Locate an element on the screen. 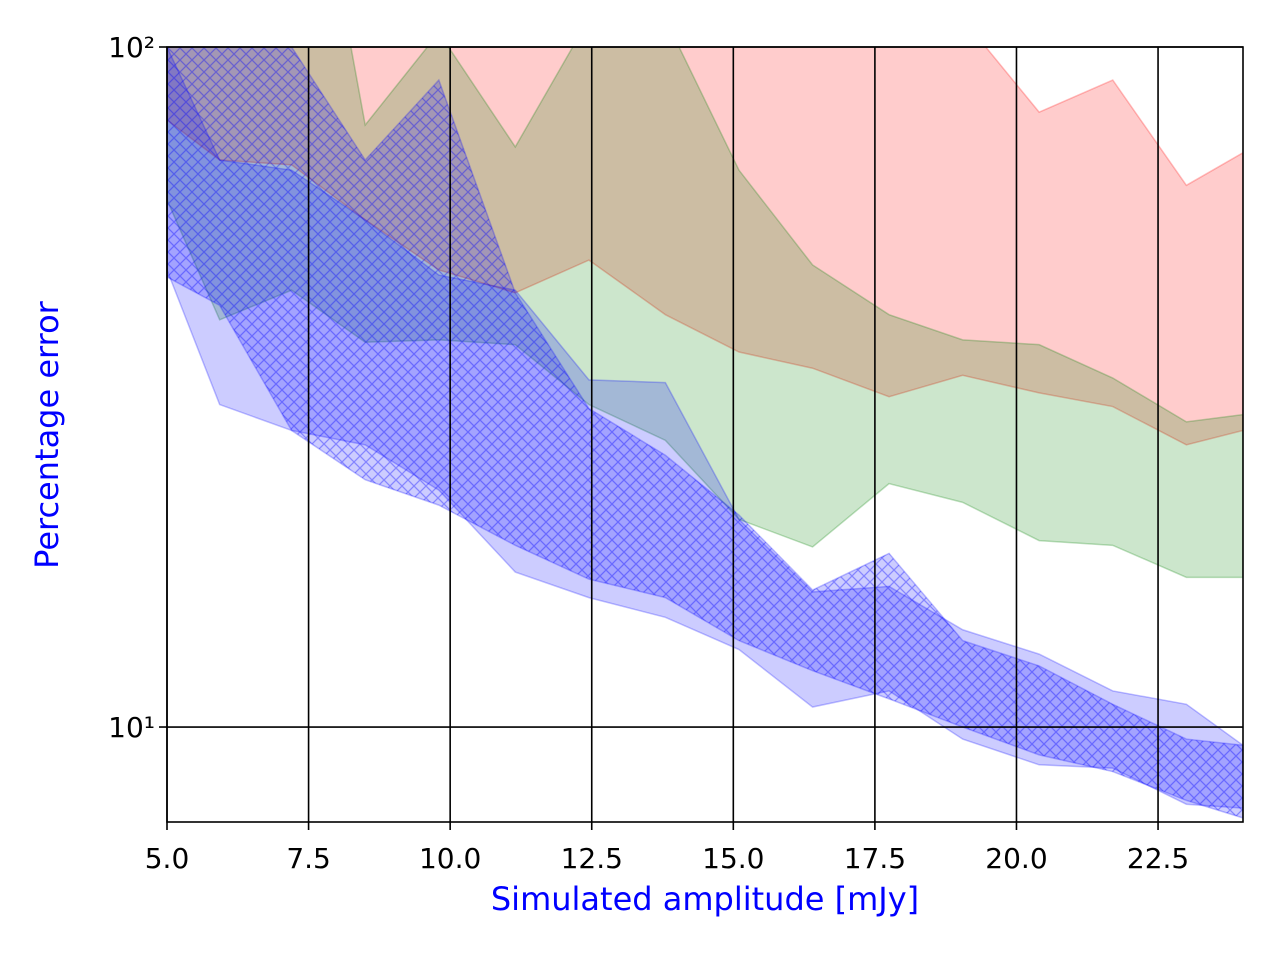  x-tick-label: 17.5 is located at coordinates (875, 858).